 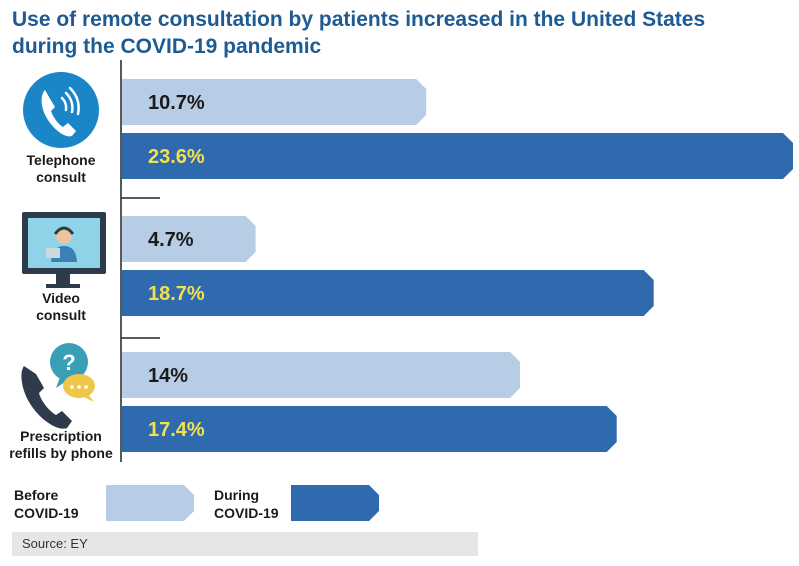 What do you see at coordinates (171, 240) in the screenshot?
I see `data-label-video-consult-before: 4.7%` at bounding box center [171, 240].